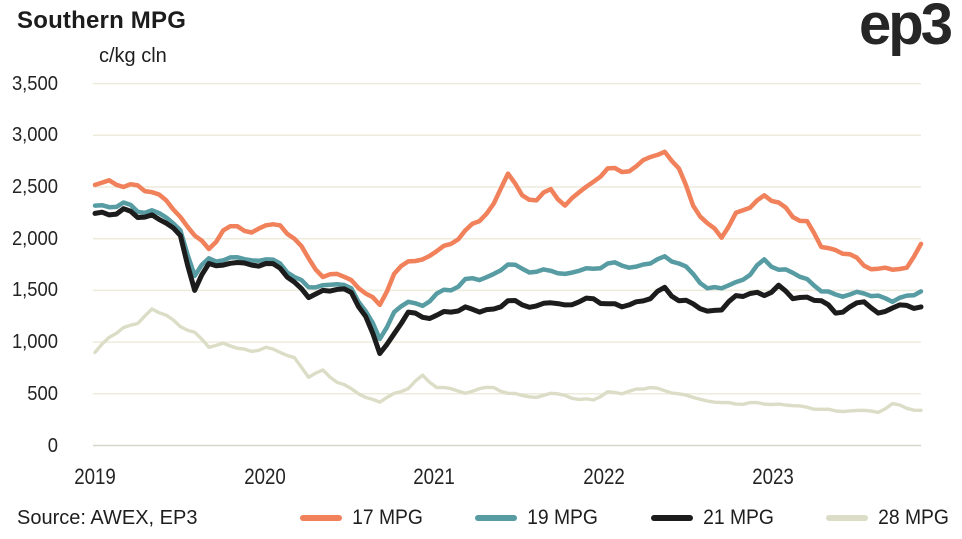 The width and height of the screenshot is (962, 539). I want to click on legend-item-28-mpg: 28 MPG, so click(888, 518).